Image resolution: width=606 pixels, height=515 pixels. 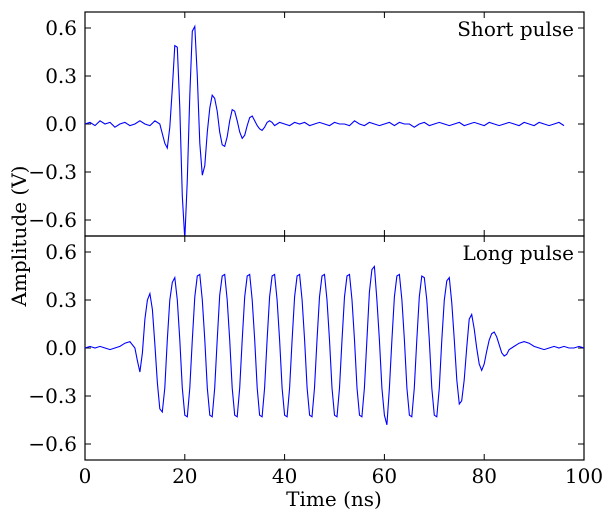 What do you see at coordinates (483, 476) in the screenshot?
I see `x-tick-label: 80` at bounding box center [483, 476].